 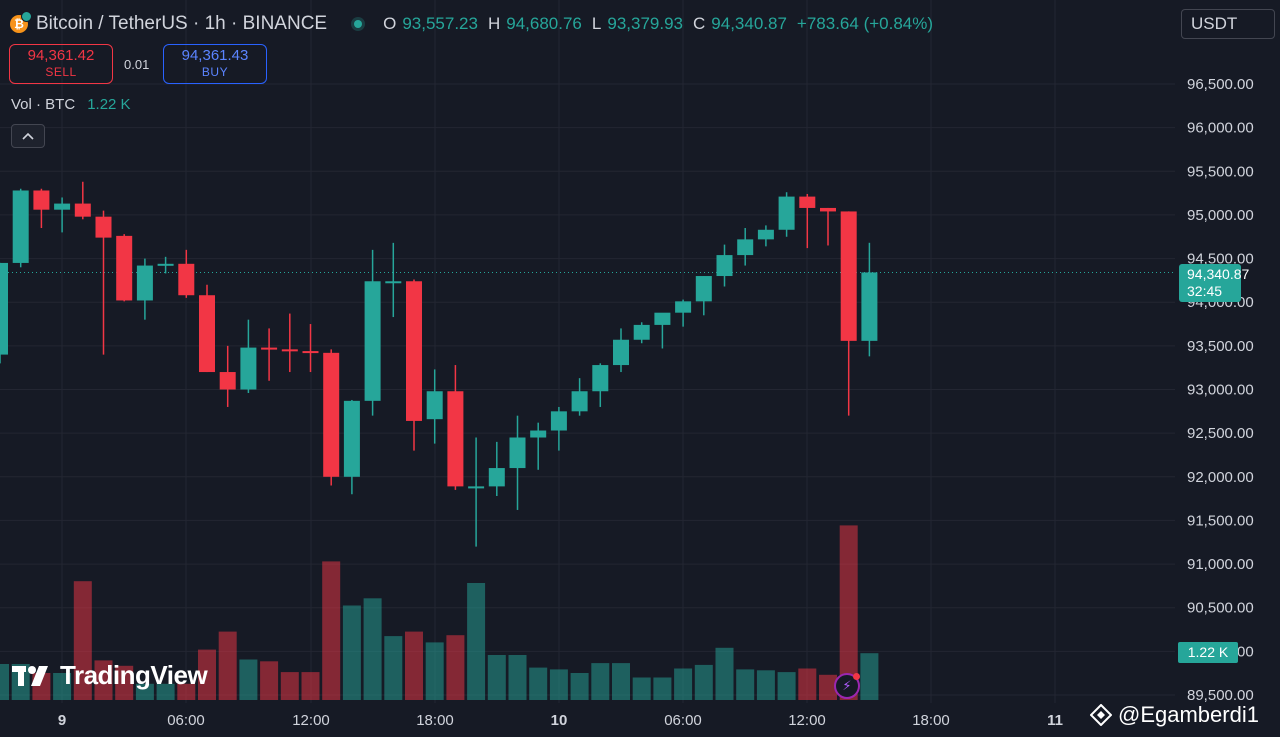 What do you see at coordinates (1220, 346) in the screenshot?
I see `price-tick-label: 93,500.00` at bounding box center [1220, 346].